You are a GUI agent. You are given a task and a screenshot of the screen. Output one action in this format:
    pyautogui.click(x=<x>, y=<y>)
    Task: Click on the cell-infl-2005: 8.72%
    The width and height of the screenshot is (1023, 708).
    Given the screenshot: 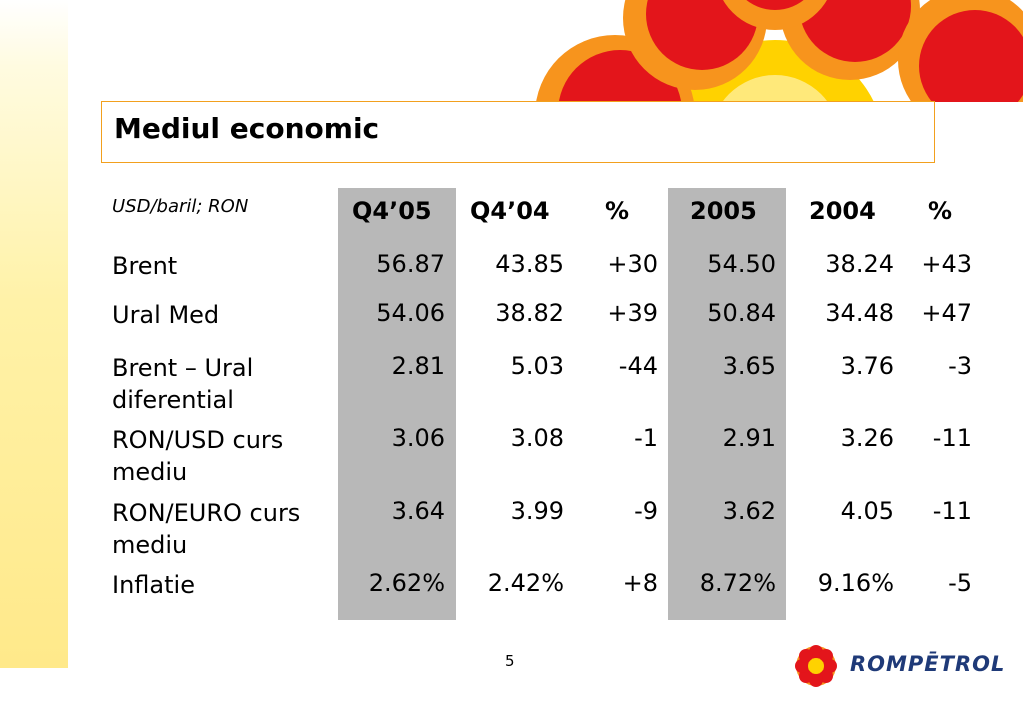 What is the action you would take?
    pyautogui.click(x=737, y=583)
    